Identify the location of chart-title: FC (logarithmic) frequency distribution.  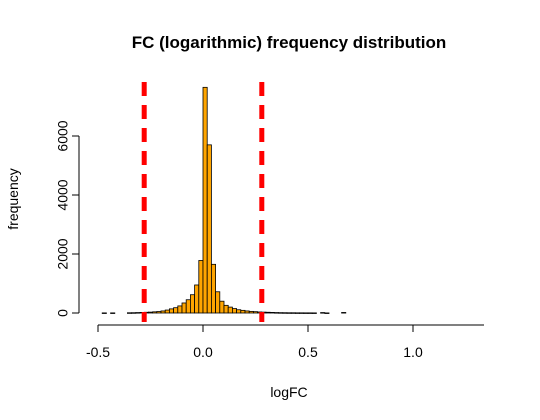
(289, 42).